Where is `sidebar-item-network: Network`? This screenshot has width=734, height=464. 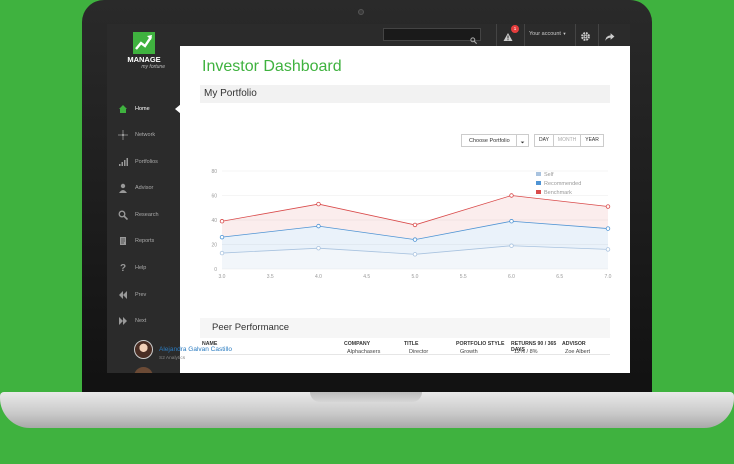 sidebar-item-network: Network is located at coordinates (143, 135).